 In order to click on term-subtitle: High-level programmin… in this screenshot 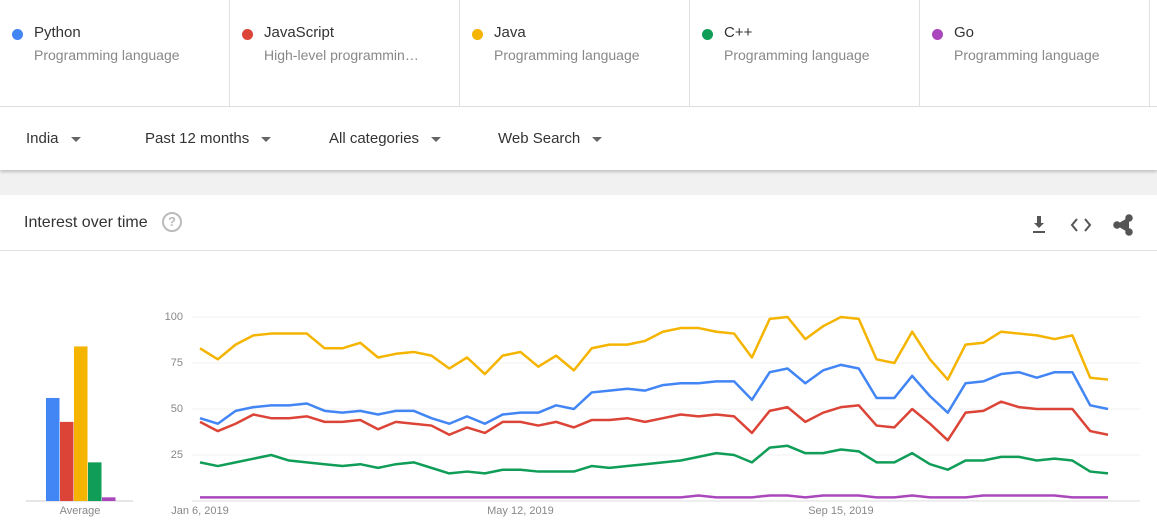, I will do `click(341, 55)`.